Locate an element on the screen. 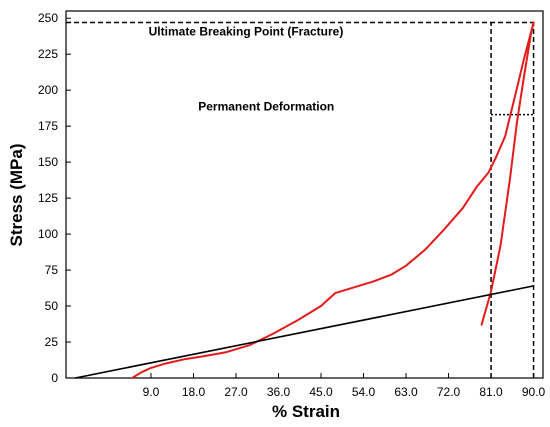 This screenshot has height=427, width=550. x-tick-label: 27.0 is located at coordinates (236, 392).